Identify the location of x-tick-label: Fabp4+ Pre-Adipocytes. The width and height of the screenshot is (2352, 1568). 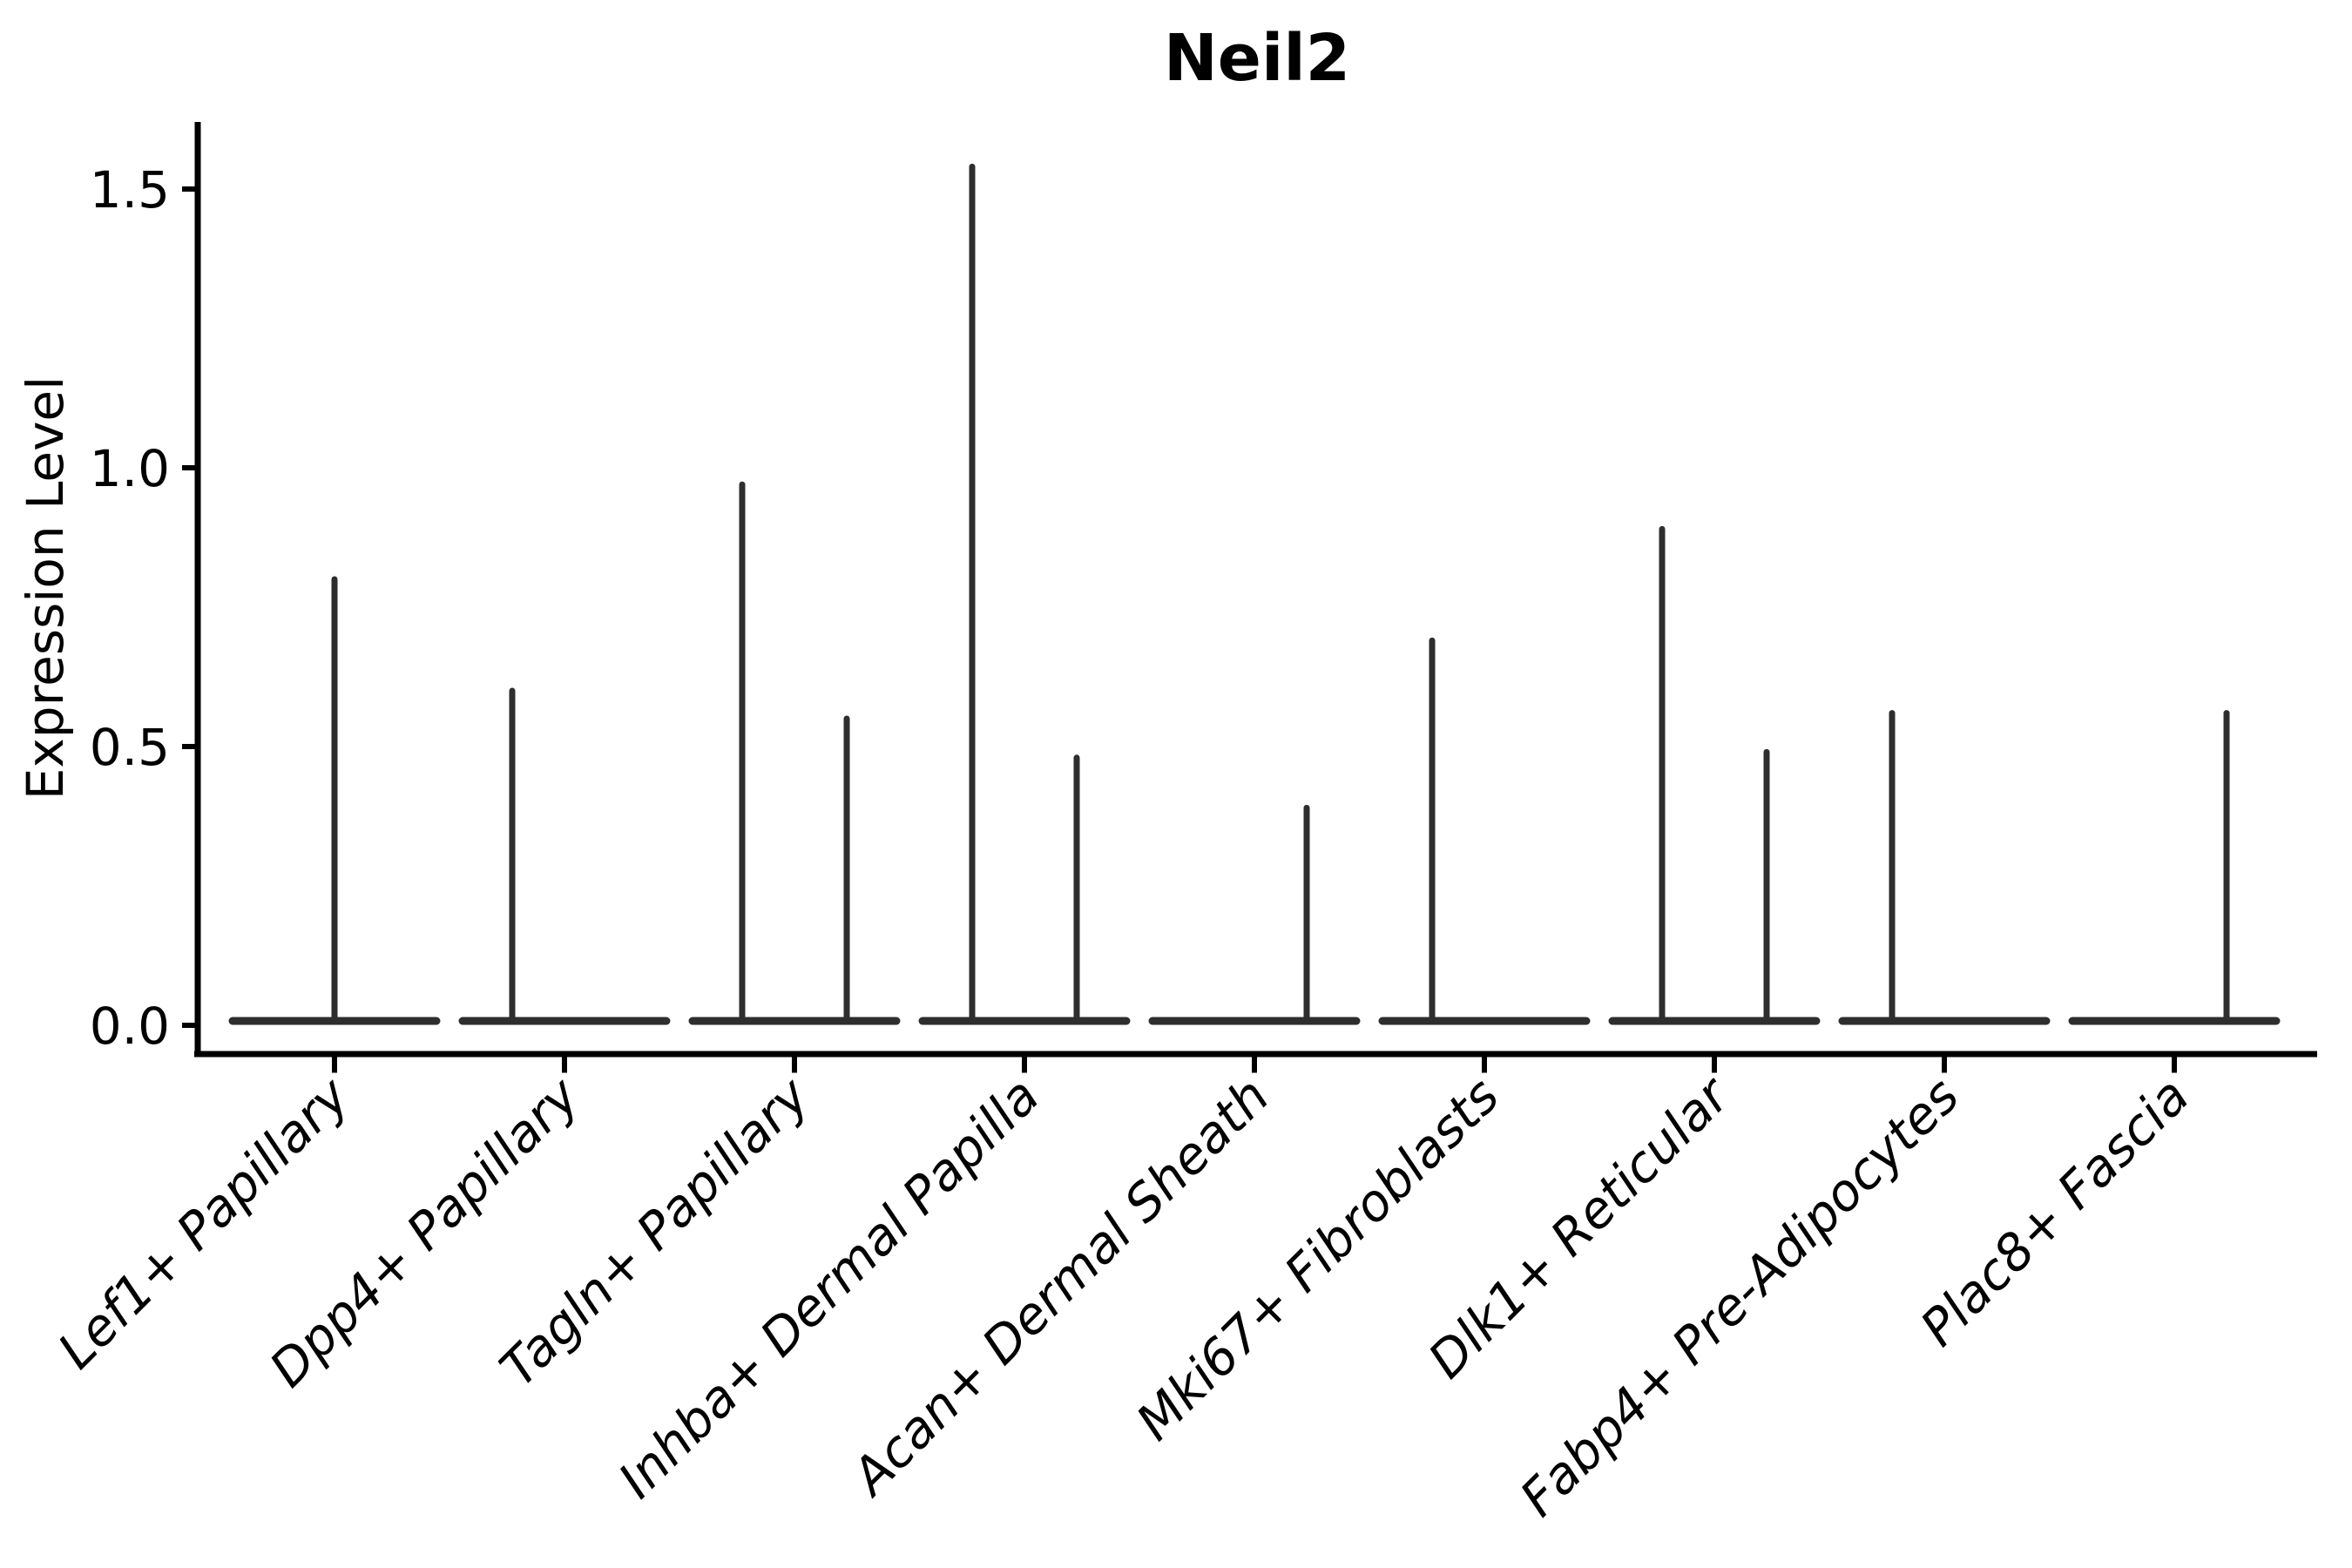
(1739, 1297).